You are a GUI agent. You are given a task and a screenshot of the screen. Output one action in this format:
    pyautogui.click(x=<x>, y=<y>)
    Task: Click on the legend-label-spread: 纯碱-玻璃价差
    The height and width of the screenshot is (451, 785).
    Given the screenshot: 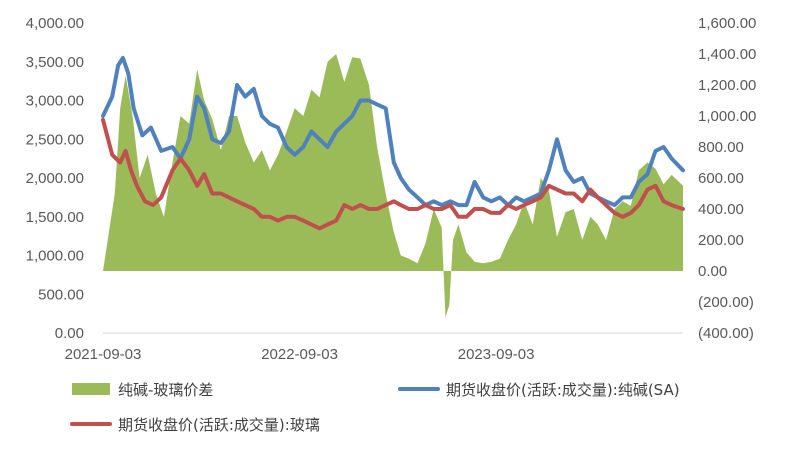 What is the action you would take?
    pyautogui.click(x=165, y=390)
    